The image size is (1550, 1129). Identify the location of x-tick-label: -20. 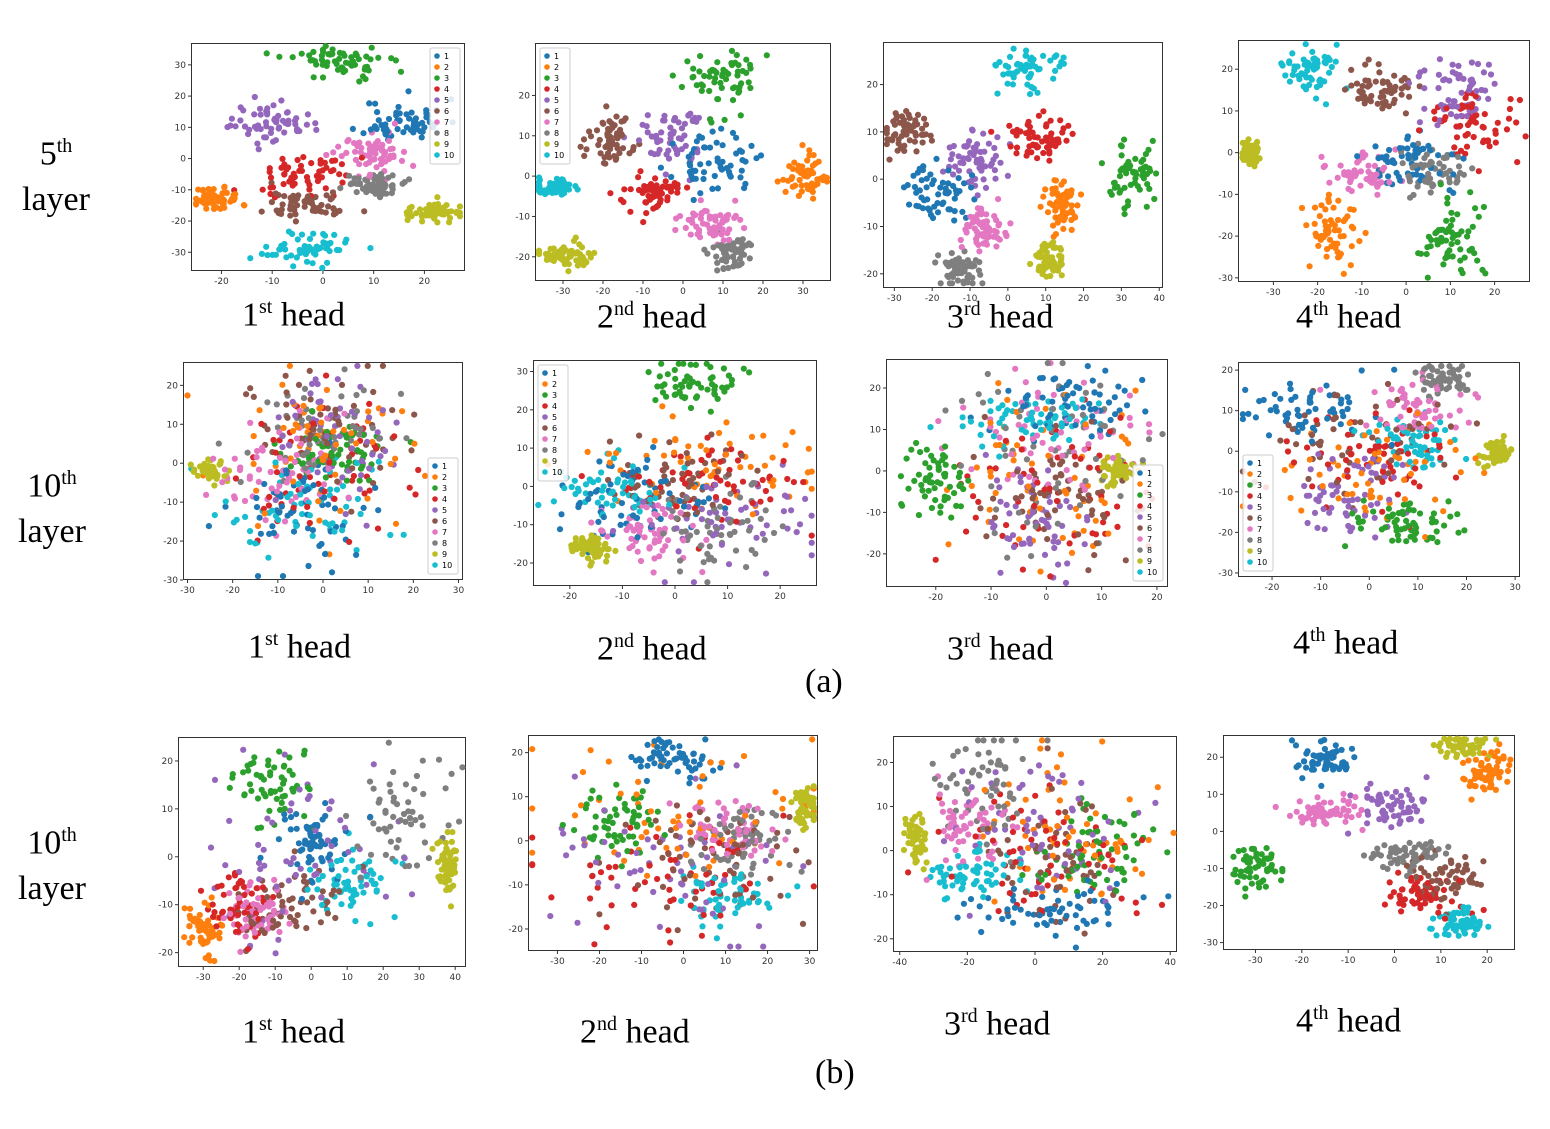
(1272, 588).